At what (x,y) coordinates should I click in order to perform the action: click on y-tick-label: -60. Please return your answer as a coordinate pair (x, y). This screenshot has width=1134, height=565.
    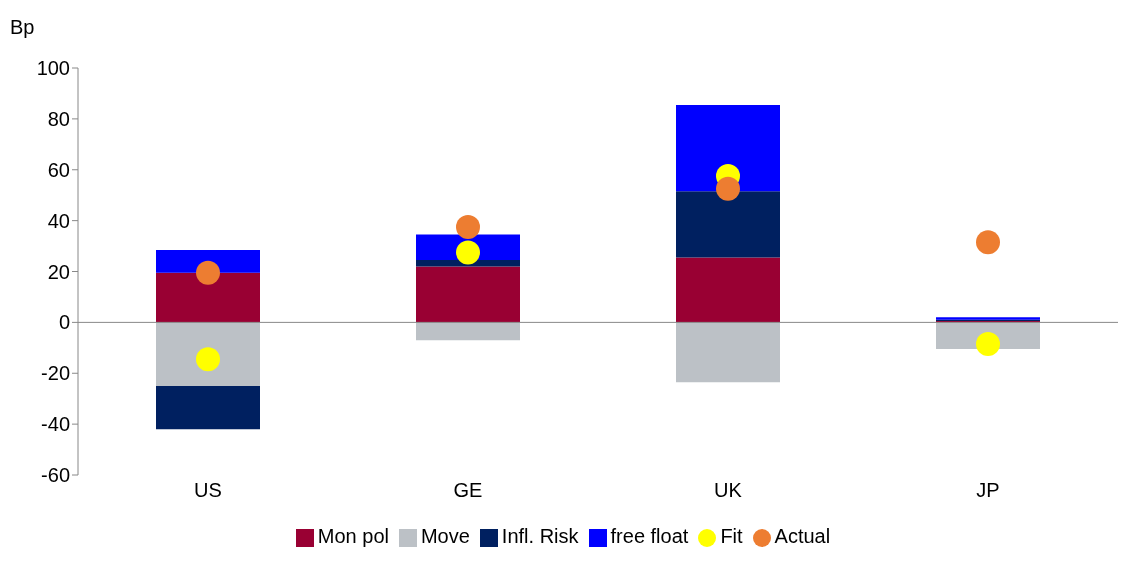
    Looking at the image, I should click on (55, 475).